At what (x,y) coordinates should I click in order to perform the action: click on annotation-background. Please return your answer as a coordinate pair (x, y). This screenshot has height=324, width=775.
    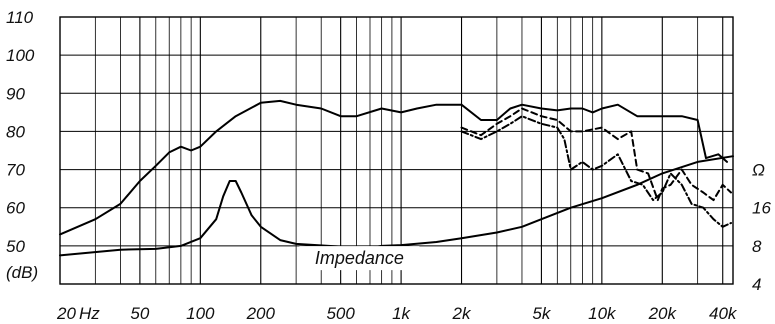
    Looking at the image, I should click on (359, 258).